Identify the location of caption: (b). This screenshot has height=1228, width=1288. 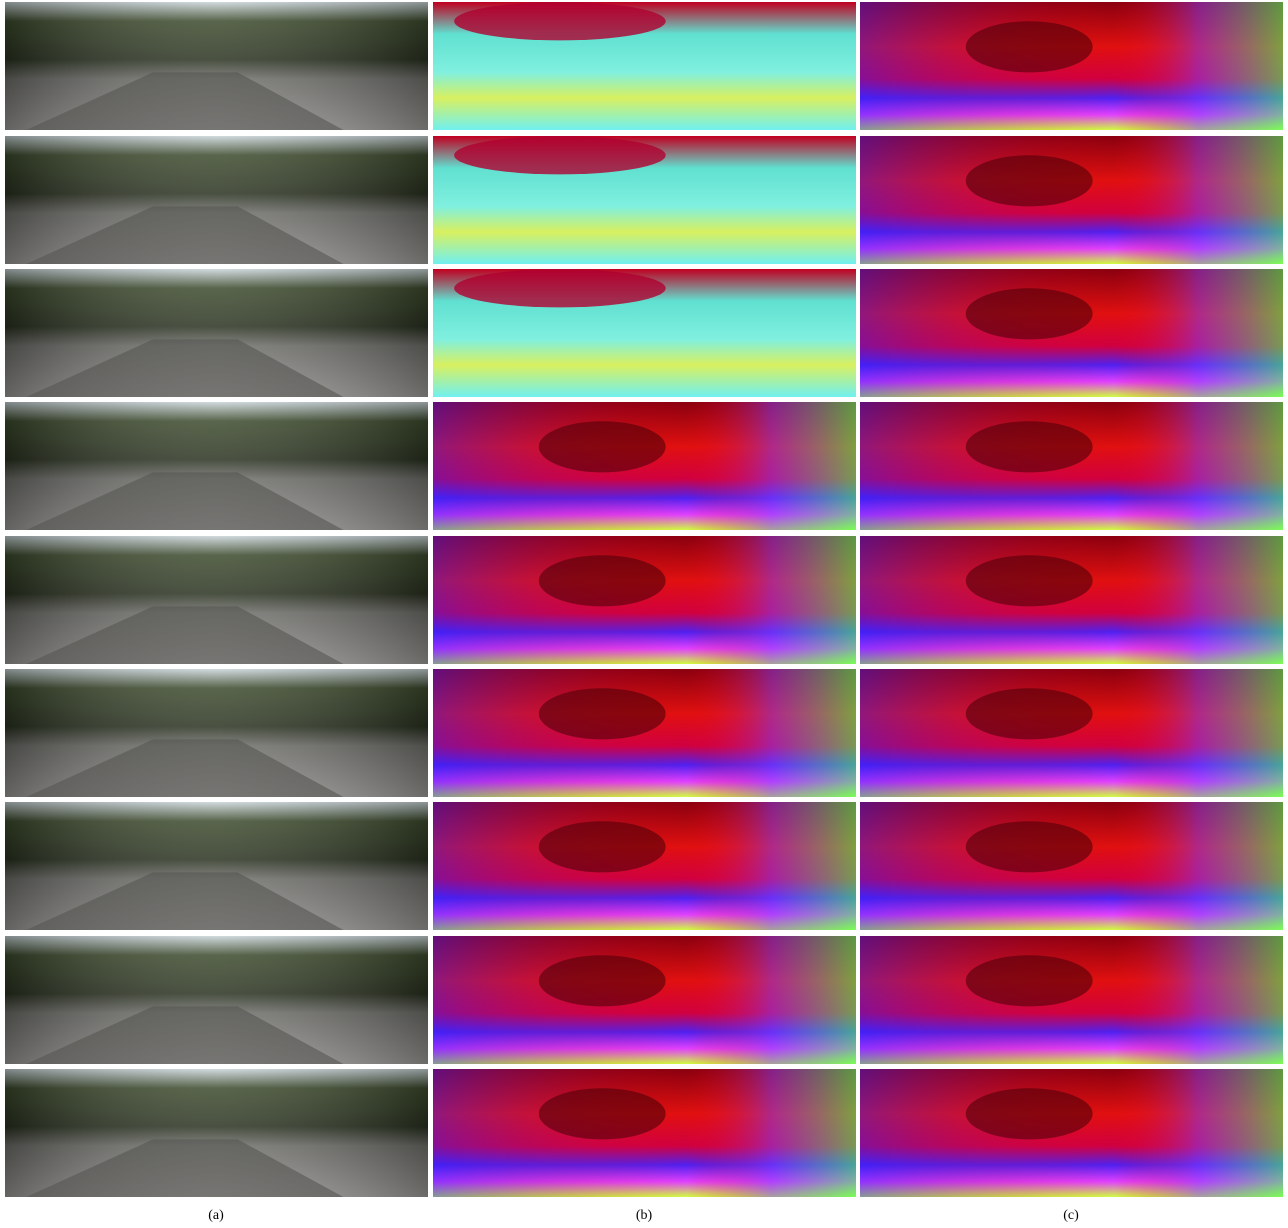
(644, 1215).